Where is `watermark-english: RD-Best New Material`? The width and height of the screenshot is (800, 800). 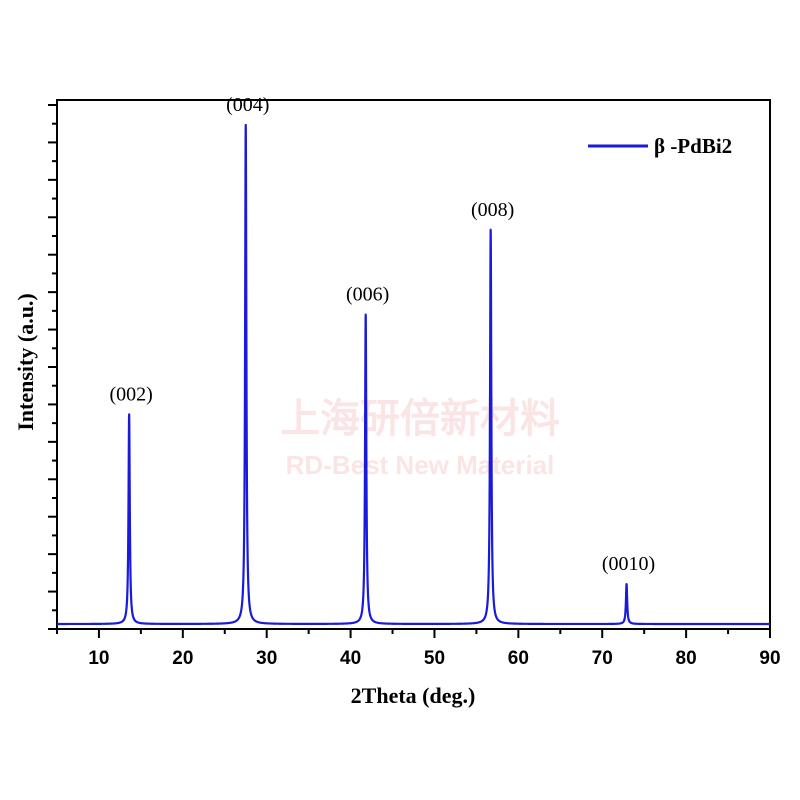
watermark-english: RD-Best New Material is located at coordinates (420, 465).